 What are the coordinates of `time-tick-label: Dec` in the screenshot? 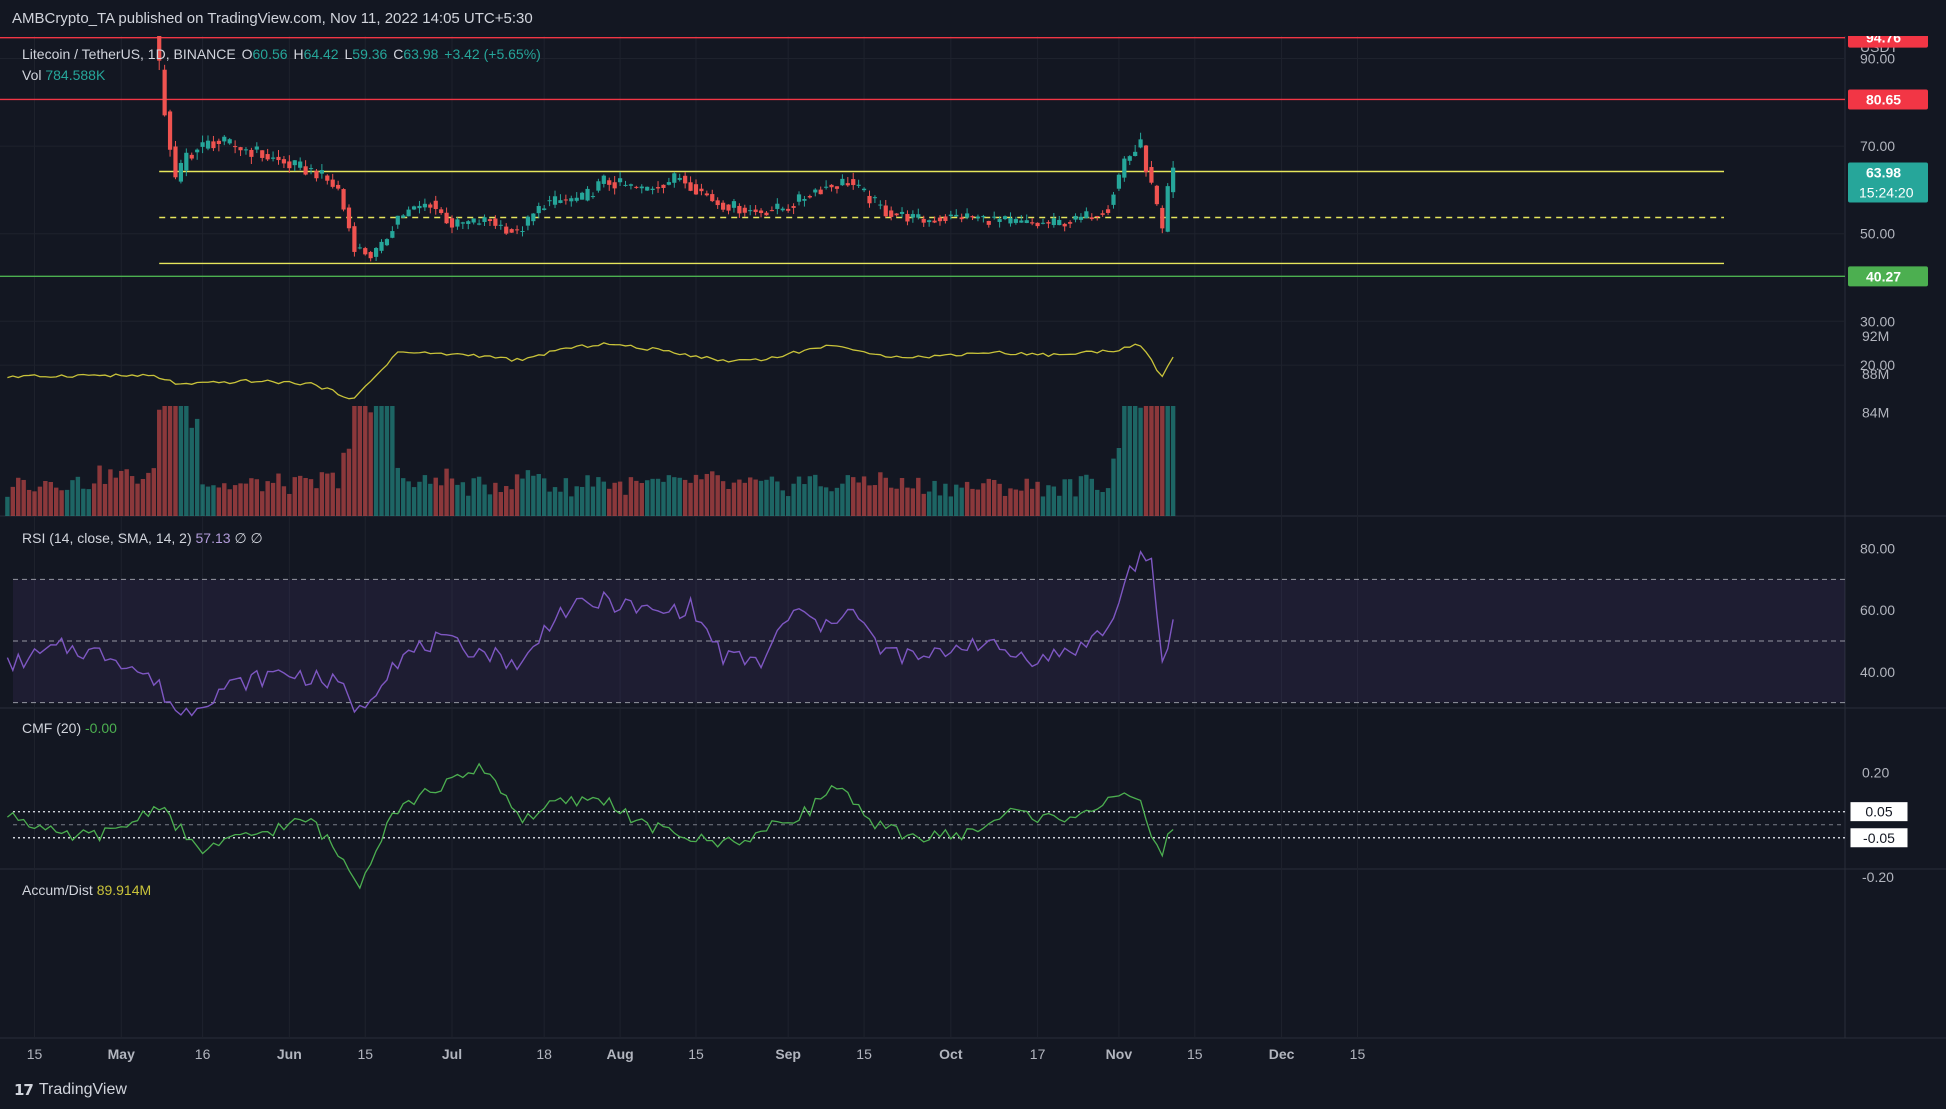 It's located at (1282, 1054).